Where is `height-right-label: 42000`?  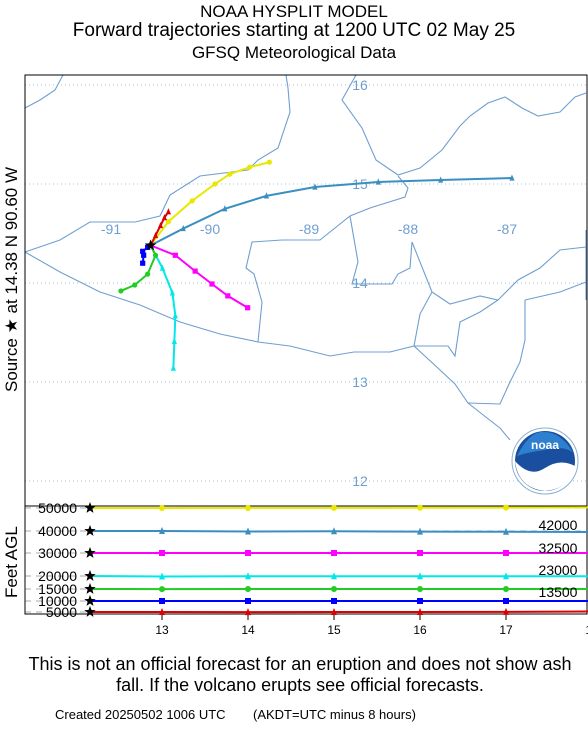 height-right-label: 42000 is located at coordinates (558, 525).